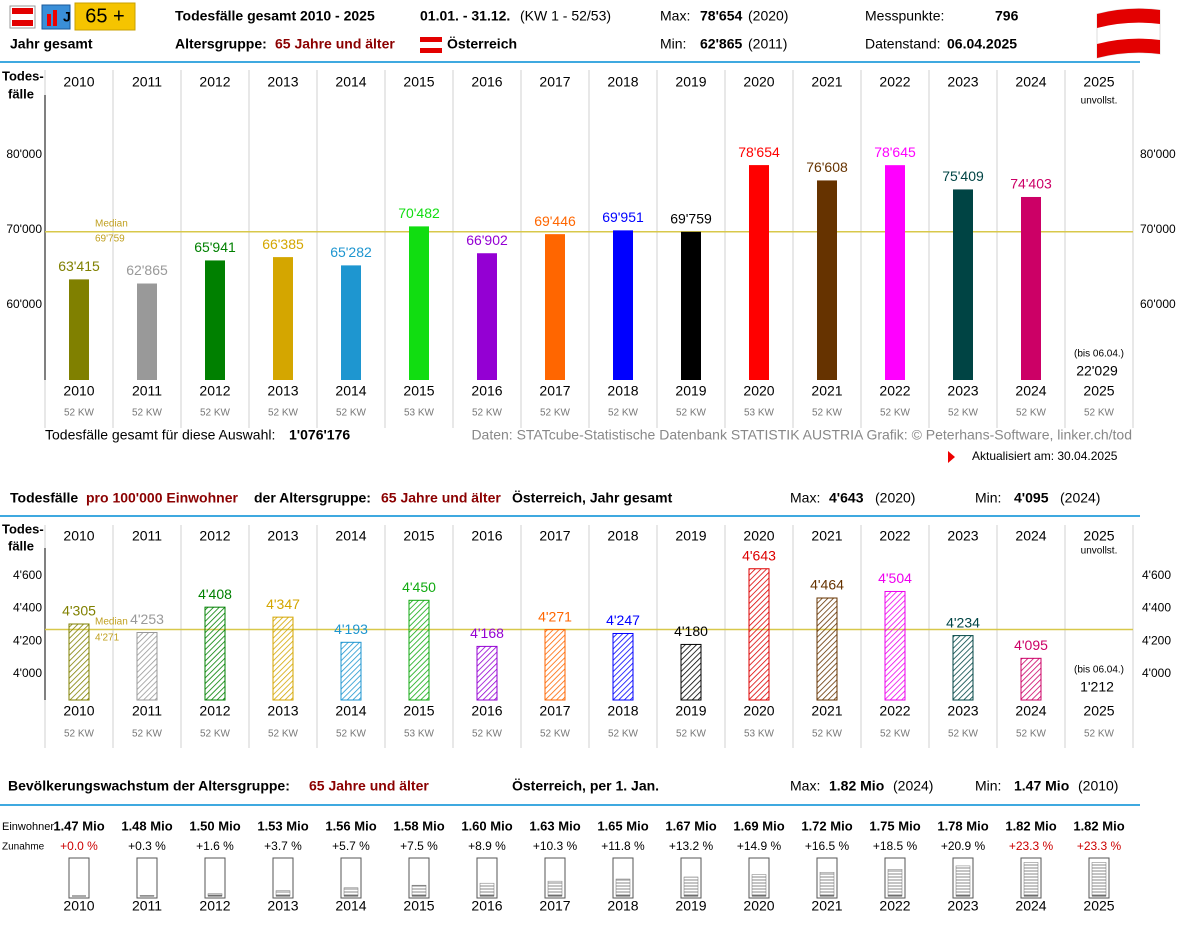 The height and width of the screenshot is (930, 1190). Describe the element at coordinates (555, 616) in the screenshot. I see `value-label: 4'271` at that location.